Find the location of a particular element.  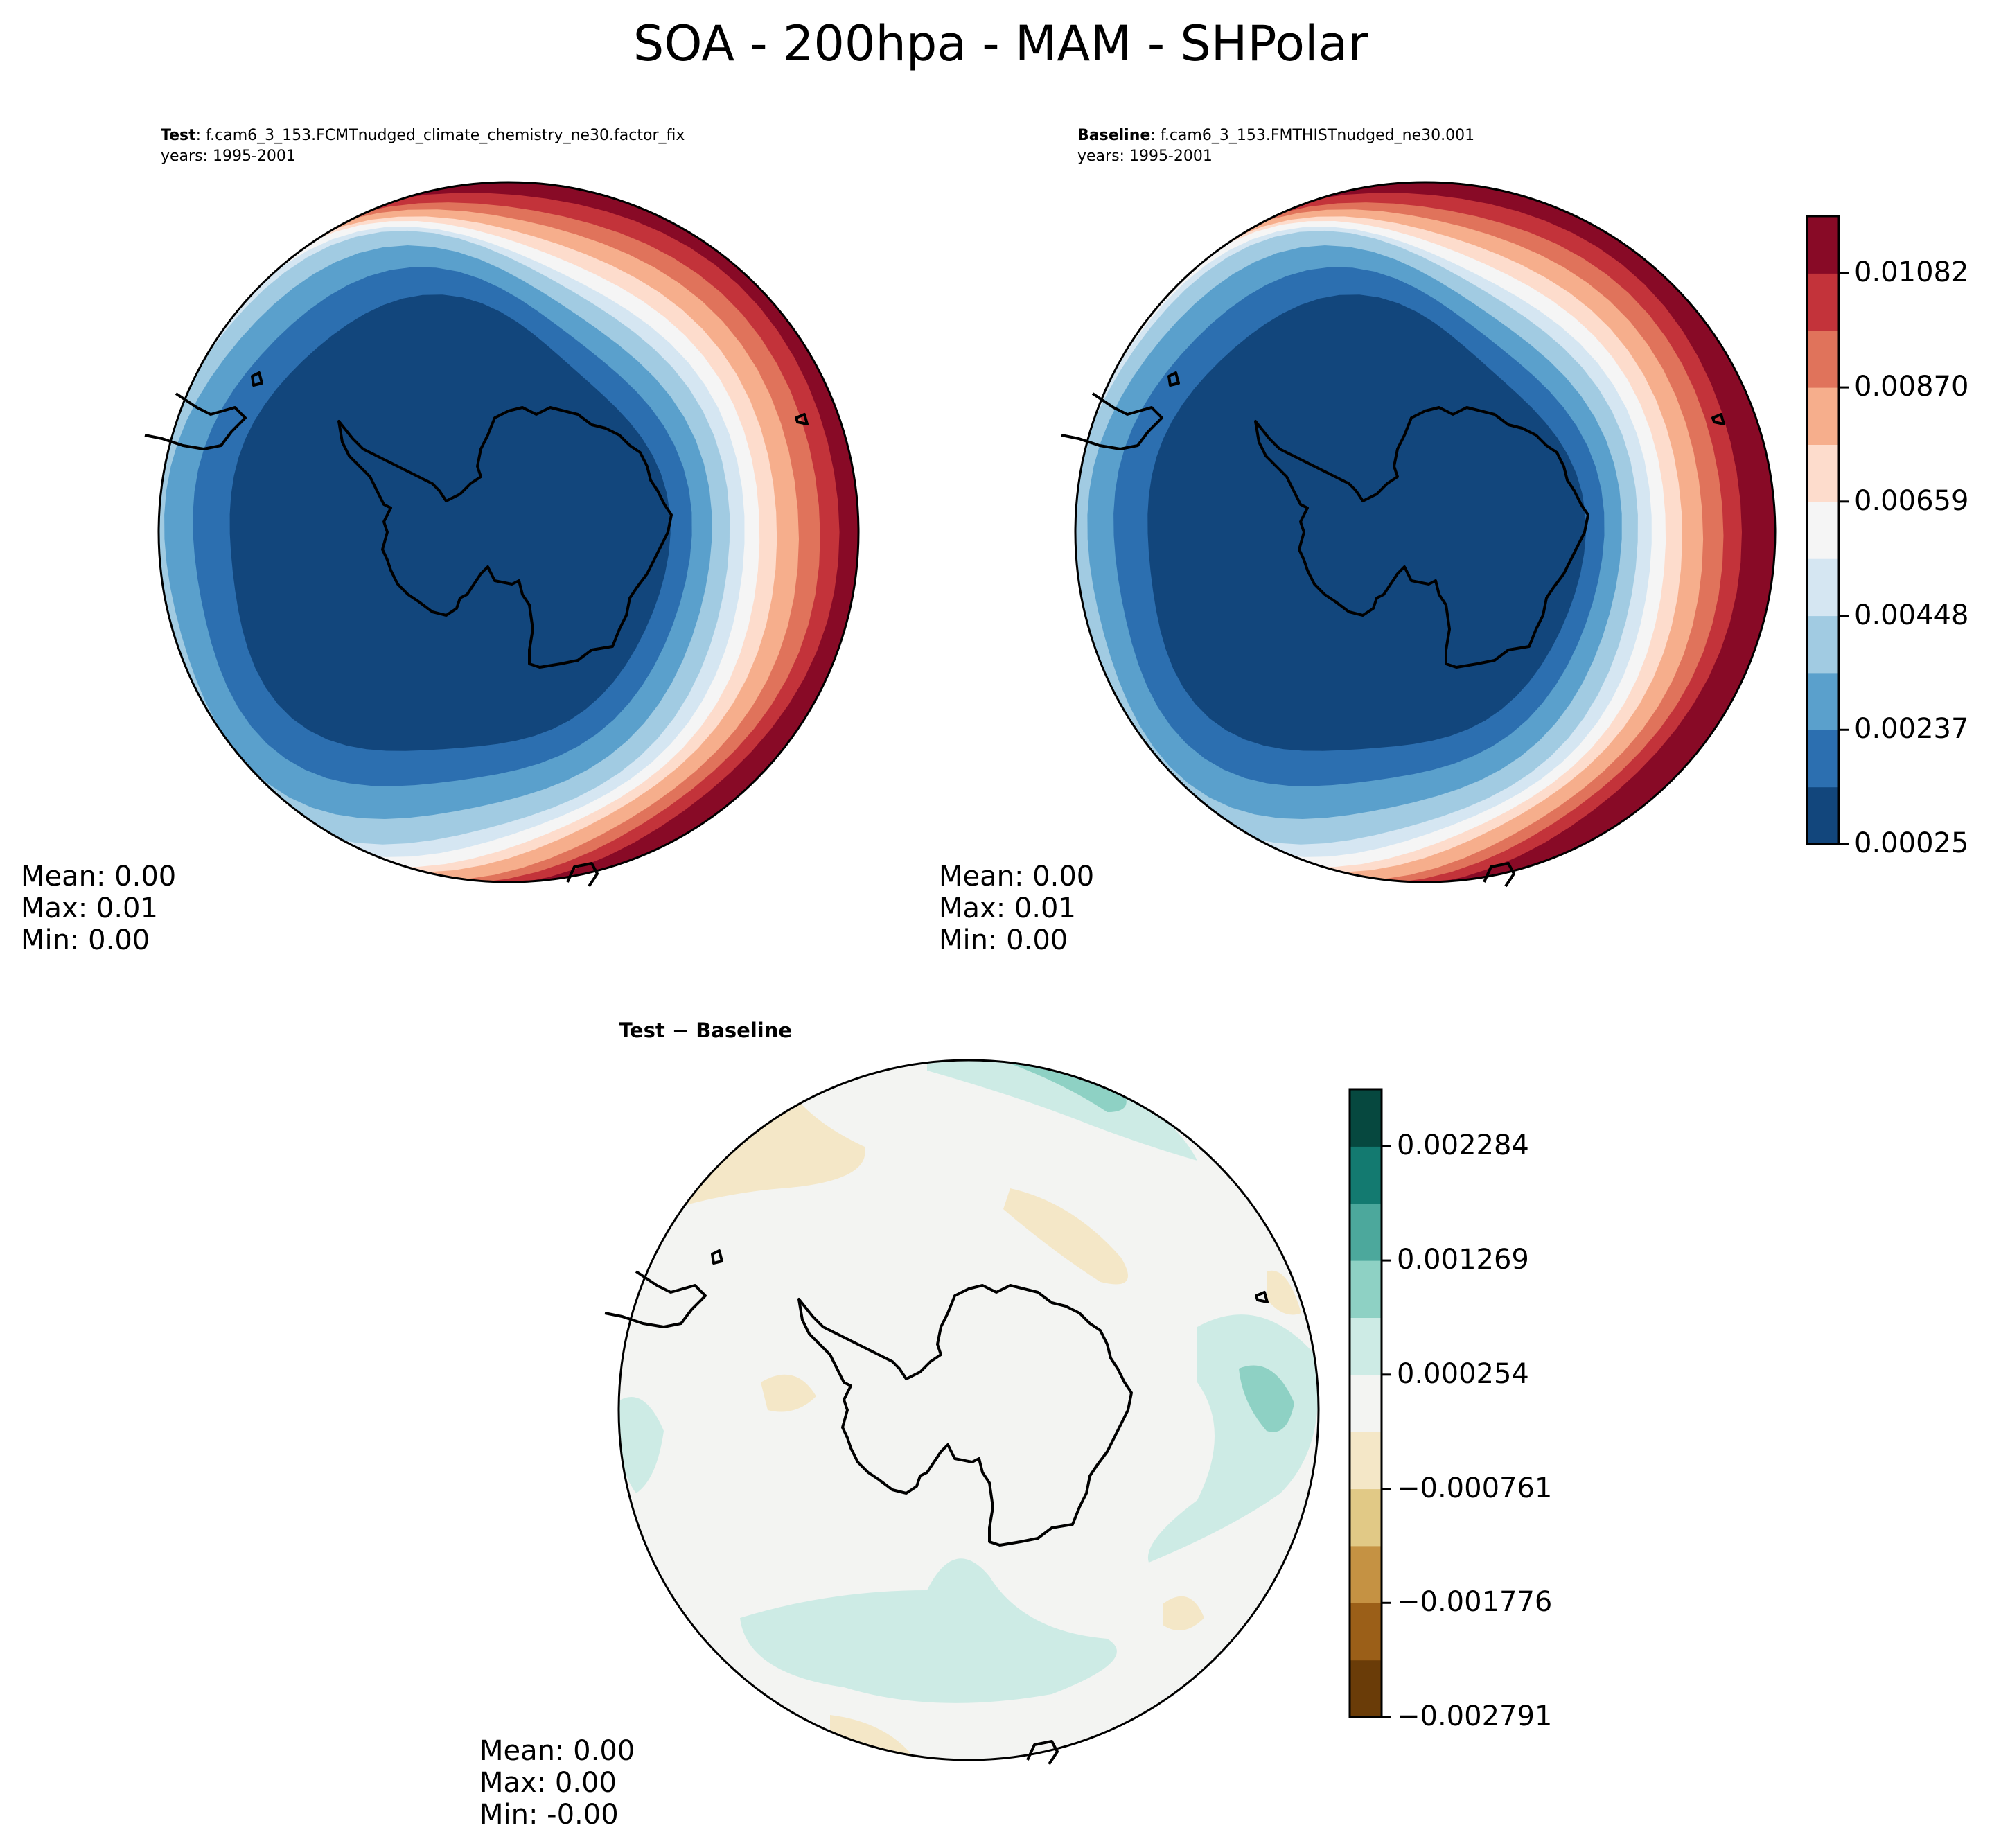

baseline-coastlines is located at coordinates (1393, 629).